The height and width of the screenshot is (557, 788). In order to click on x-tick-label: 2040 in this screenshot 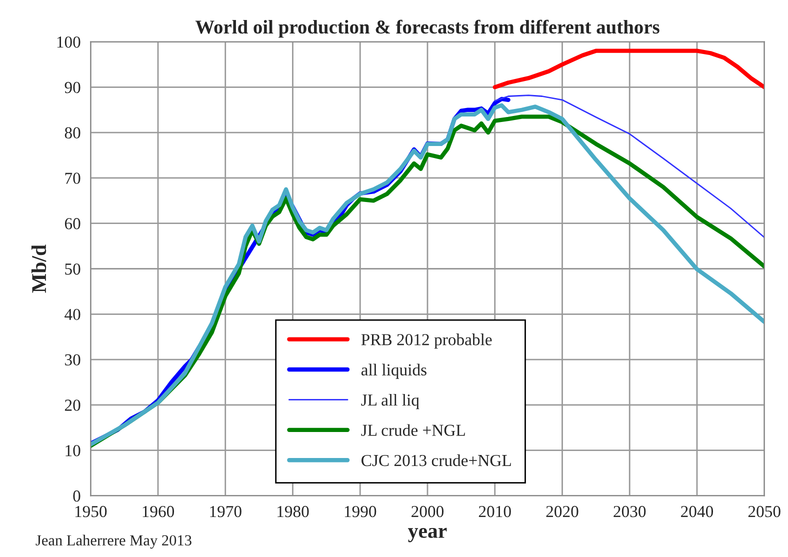, I will do `click(697, 512)`.